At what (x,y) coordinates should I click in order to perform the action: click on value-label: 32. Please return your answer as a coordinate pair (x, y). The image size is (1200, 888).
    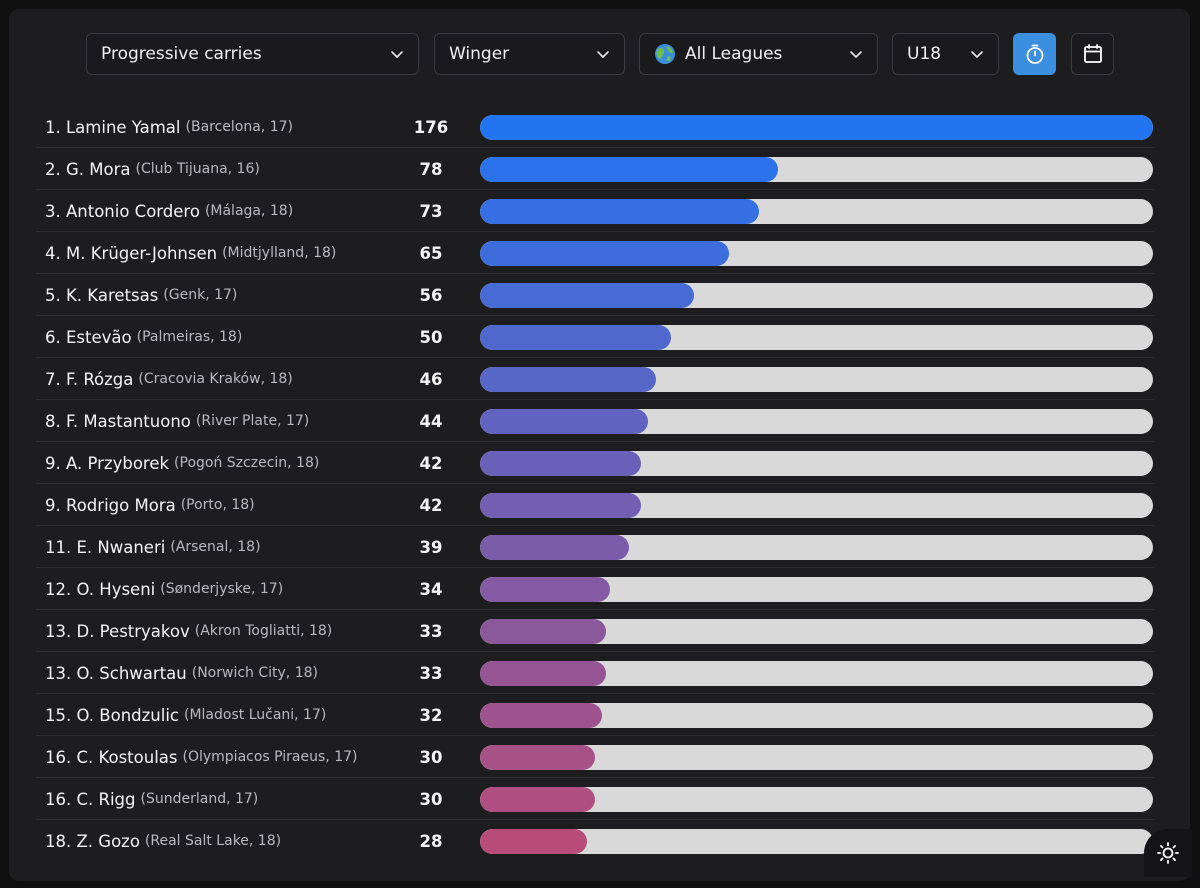
    Looking at the image, I should click on (431, 715).